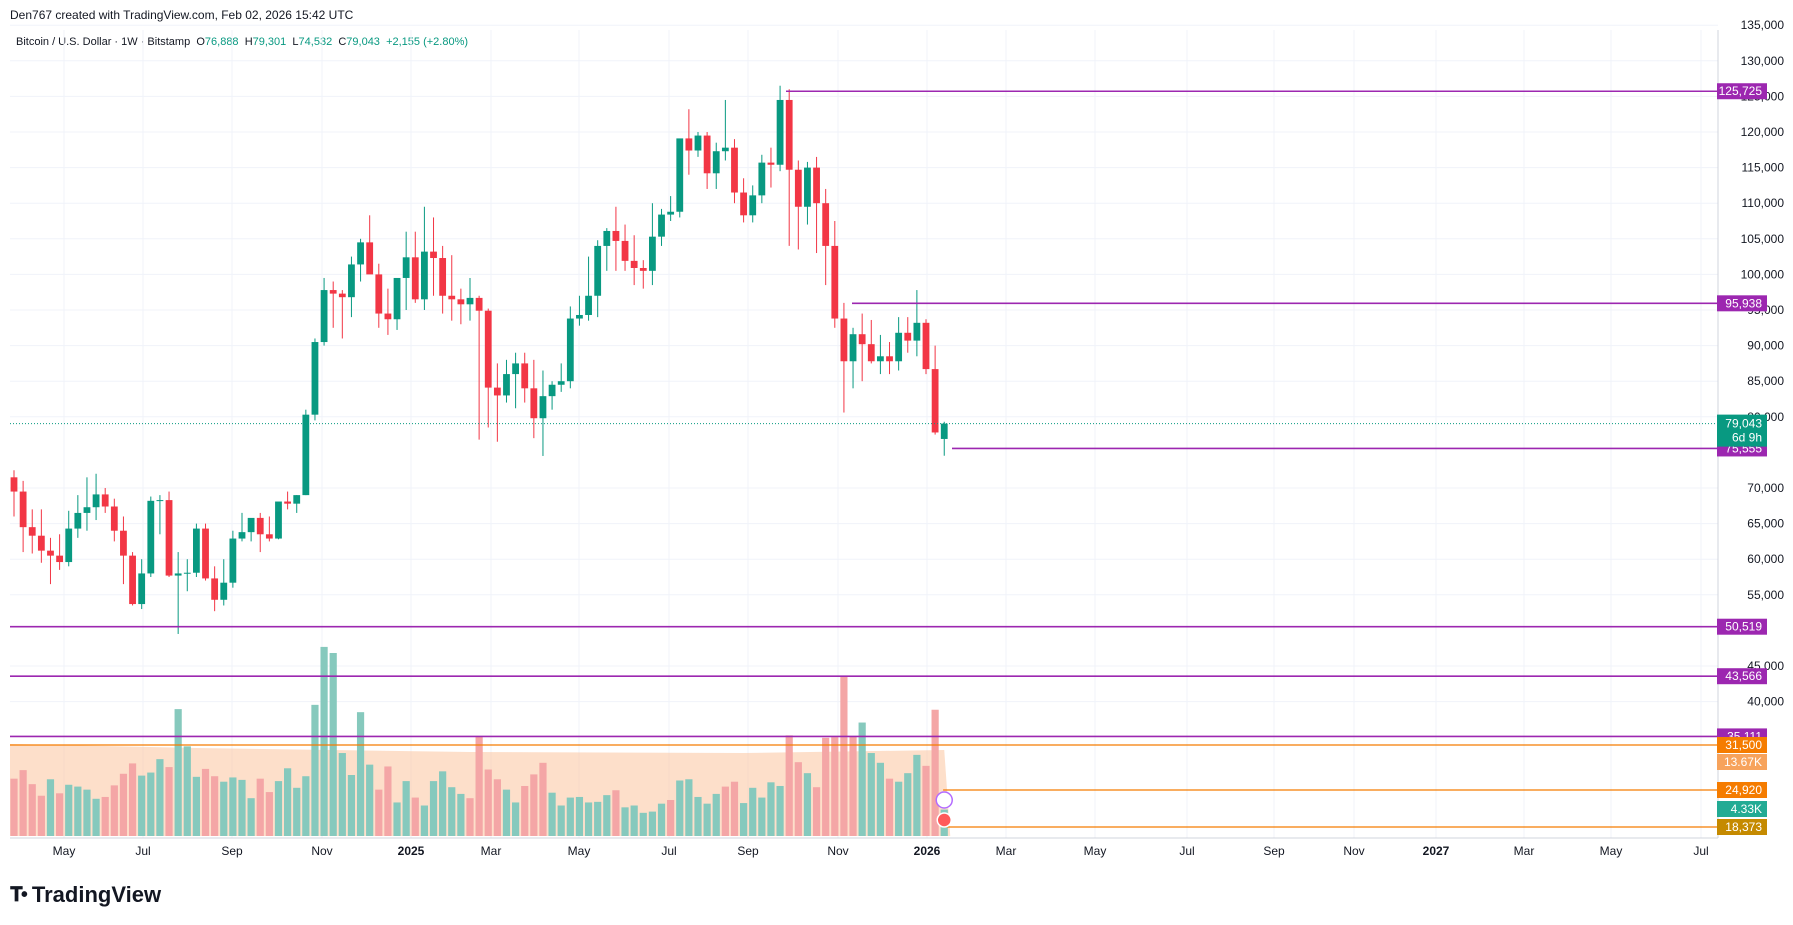 The height and width of the screenshot is (925, 1793). I want to click on economic-event-flag-icon, so click(944, 820).